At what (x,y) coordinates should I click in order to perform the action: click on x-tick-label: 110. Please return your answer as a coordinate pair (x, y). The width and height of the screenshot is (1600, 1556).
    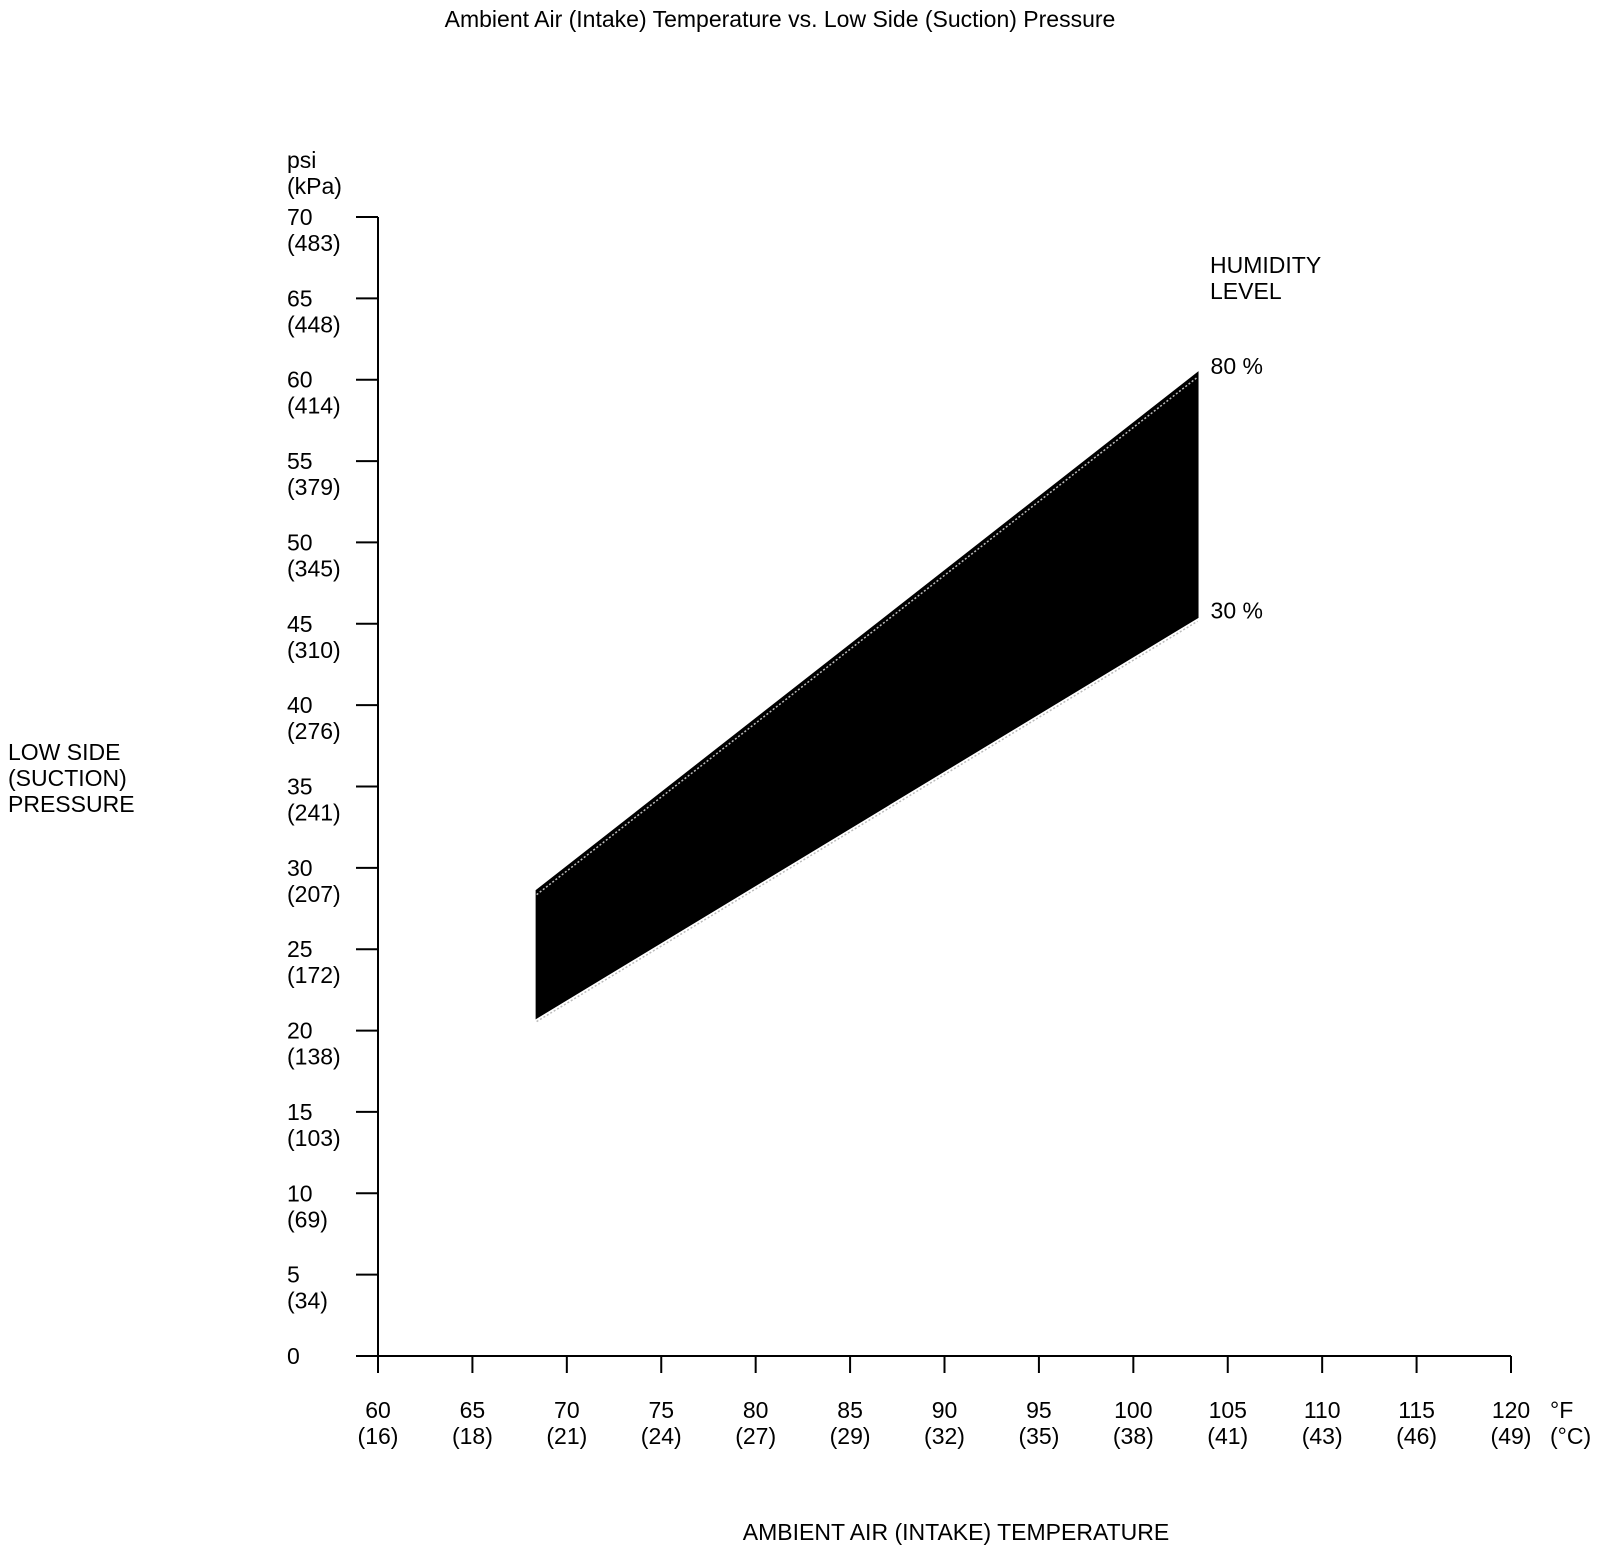
    Looking at the image, I should click on (1322, 1410).